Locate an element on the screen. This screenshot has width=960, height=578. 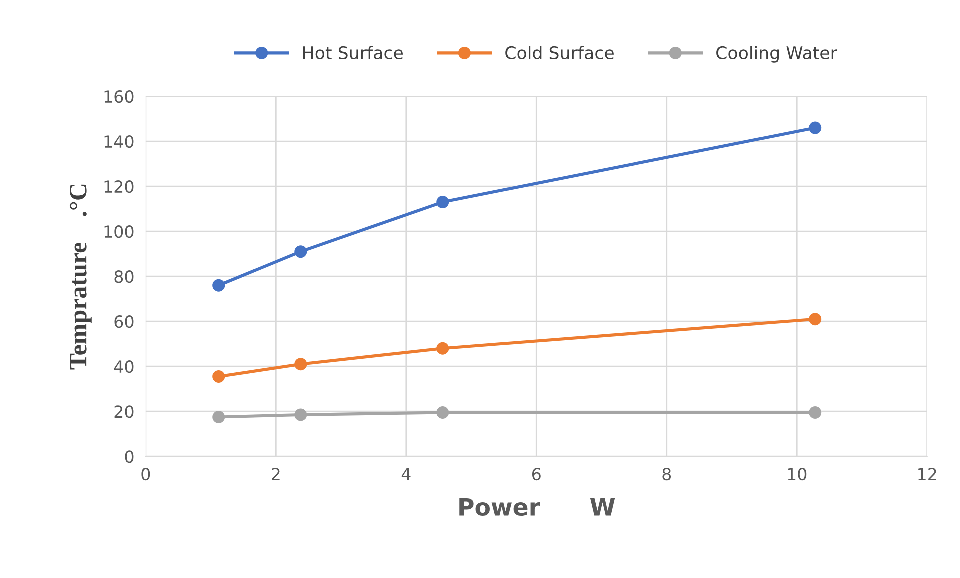
x-tick-label: 12 is located at coordinates (927, 474).